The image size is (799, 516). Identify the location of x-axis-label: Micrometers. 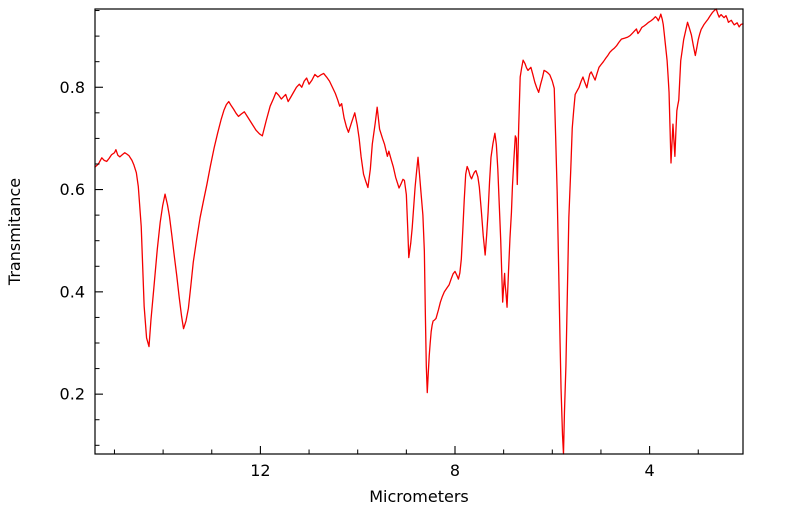
(419, 496).